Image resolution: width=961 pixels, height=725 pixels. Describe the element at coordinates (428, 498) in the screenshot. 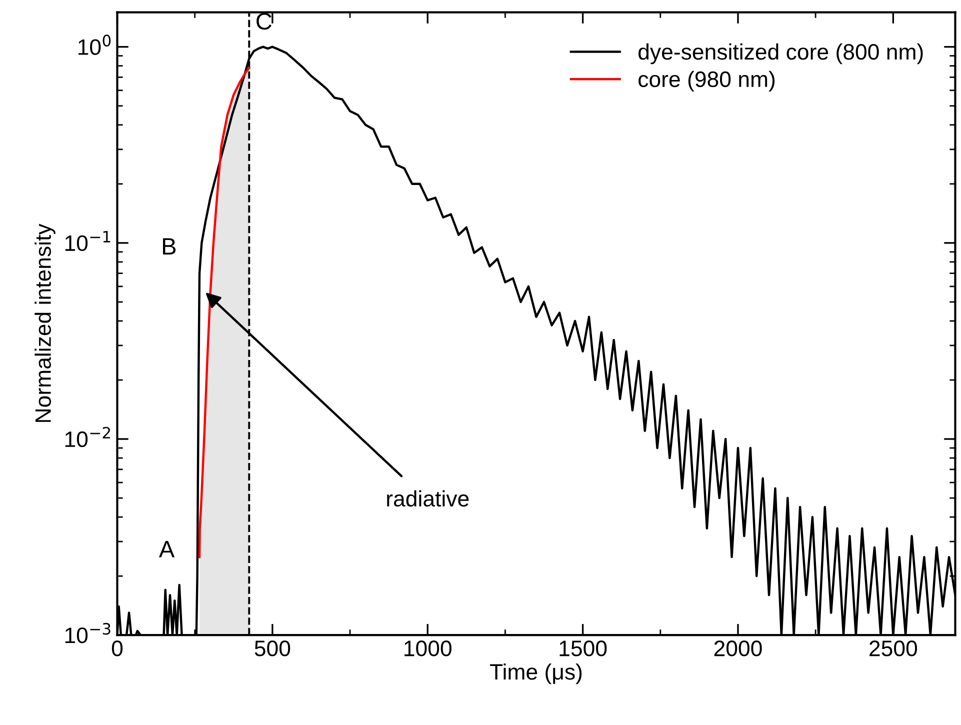

I see `annotation: radiative` at that location.